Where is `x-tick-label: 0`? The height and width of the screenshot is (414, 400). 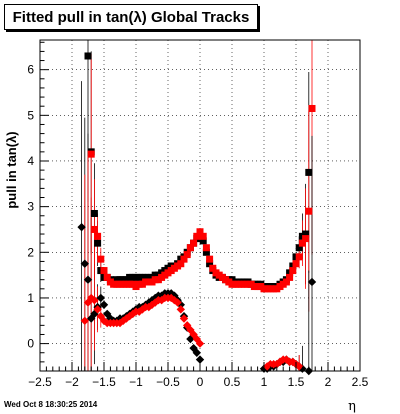 x-tick-label: 0 is located at coordinates (200, 382).